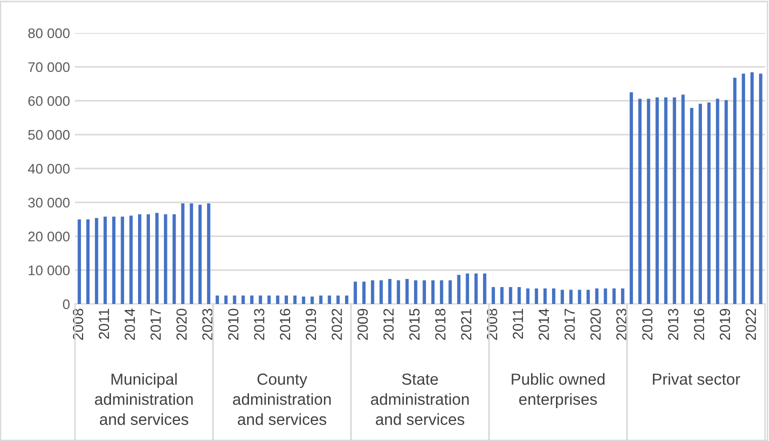 The width and height of the screenshot is (769, 441). What do you see at coordinates (518, 323) in the screenshot?
I see `x-tick-label: 2011` at bounding box center [518, 323].